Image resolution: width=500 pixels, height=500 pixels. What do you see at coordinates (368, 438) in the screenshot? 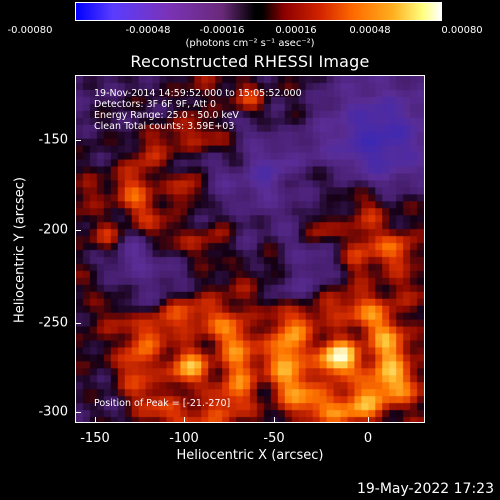
I see `x-tick-label: 0` at bounding box center [368, 438].